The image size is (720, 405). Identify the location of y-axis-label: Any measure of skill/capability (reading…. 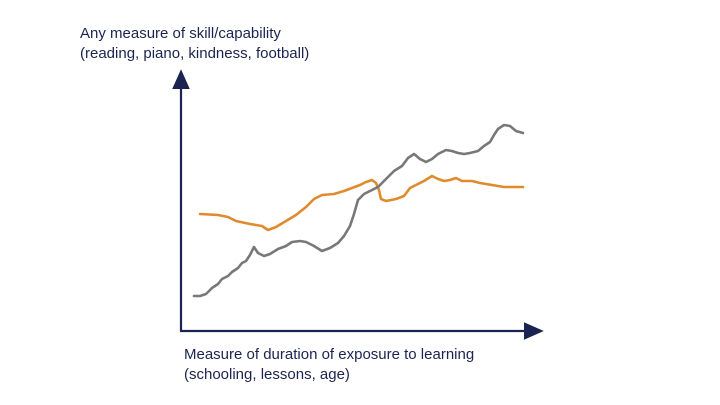
(194, 44).